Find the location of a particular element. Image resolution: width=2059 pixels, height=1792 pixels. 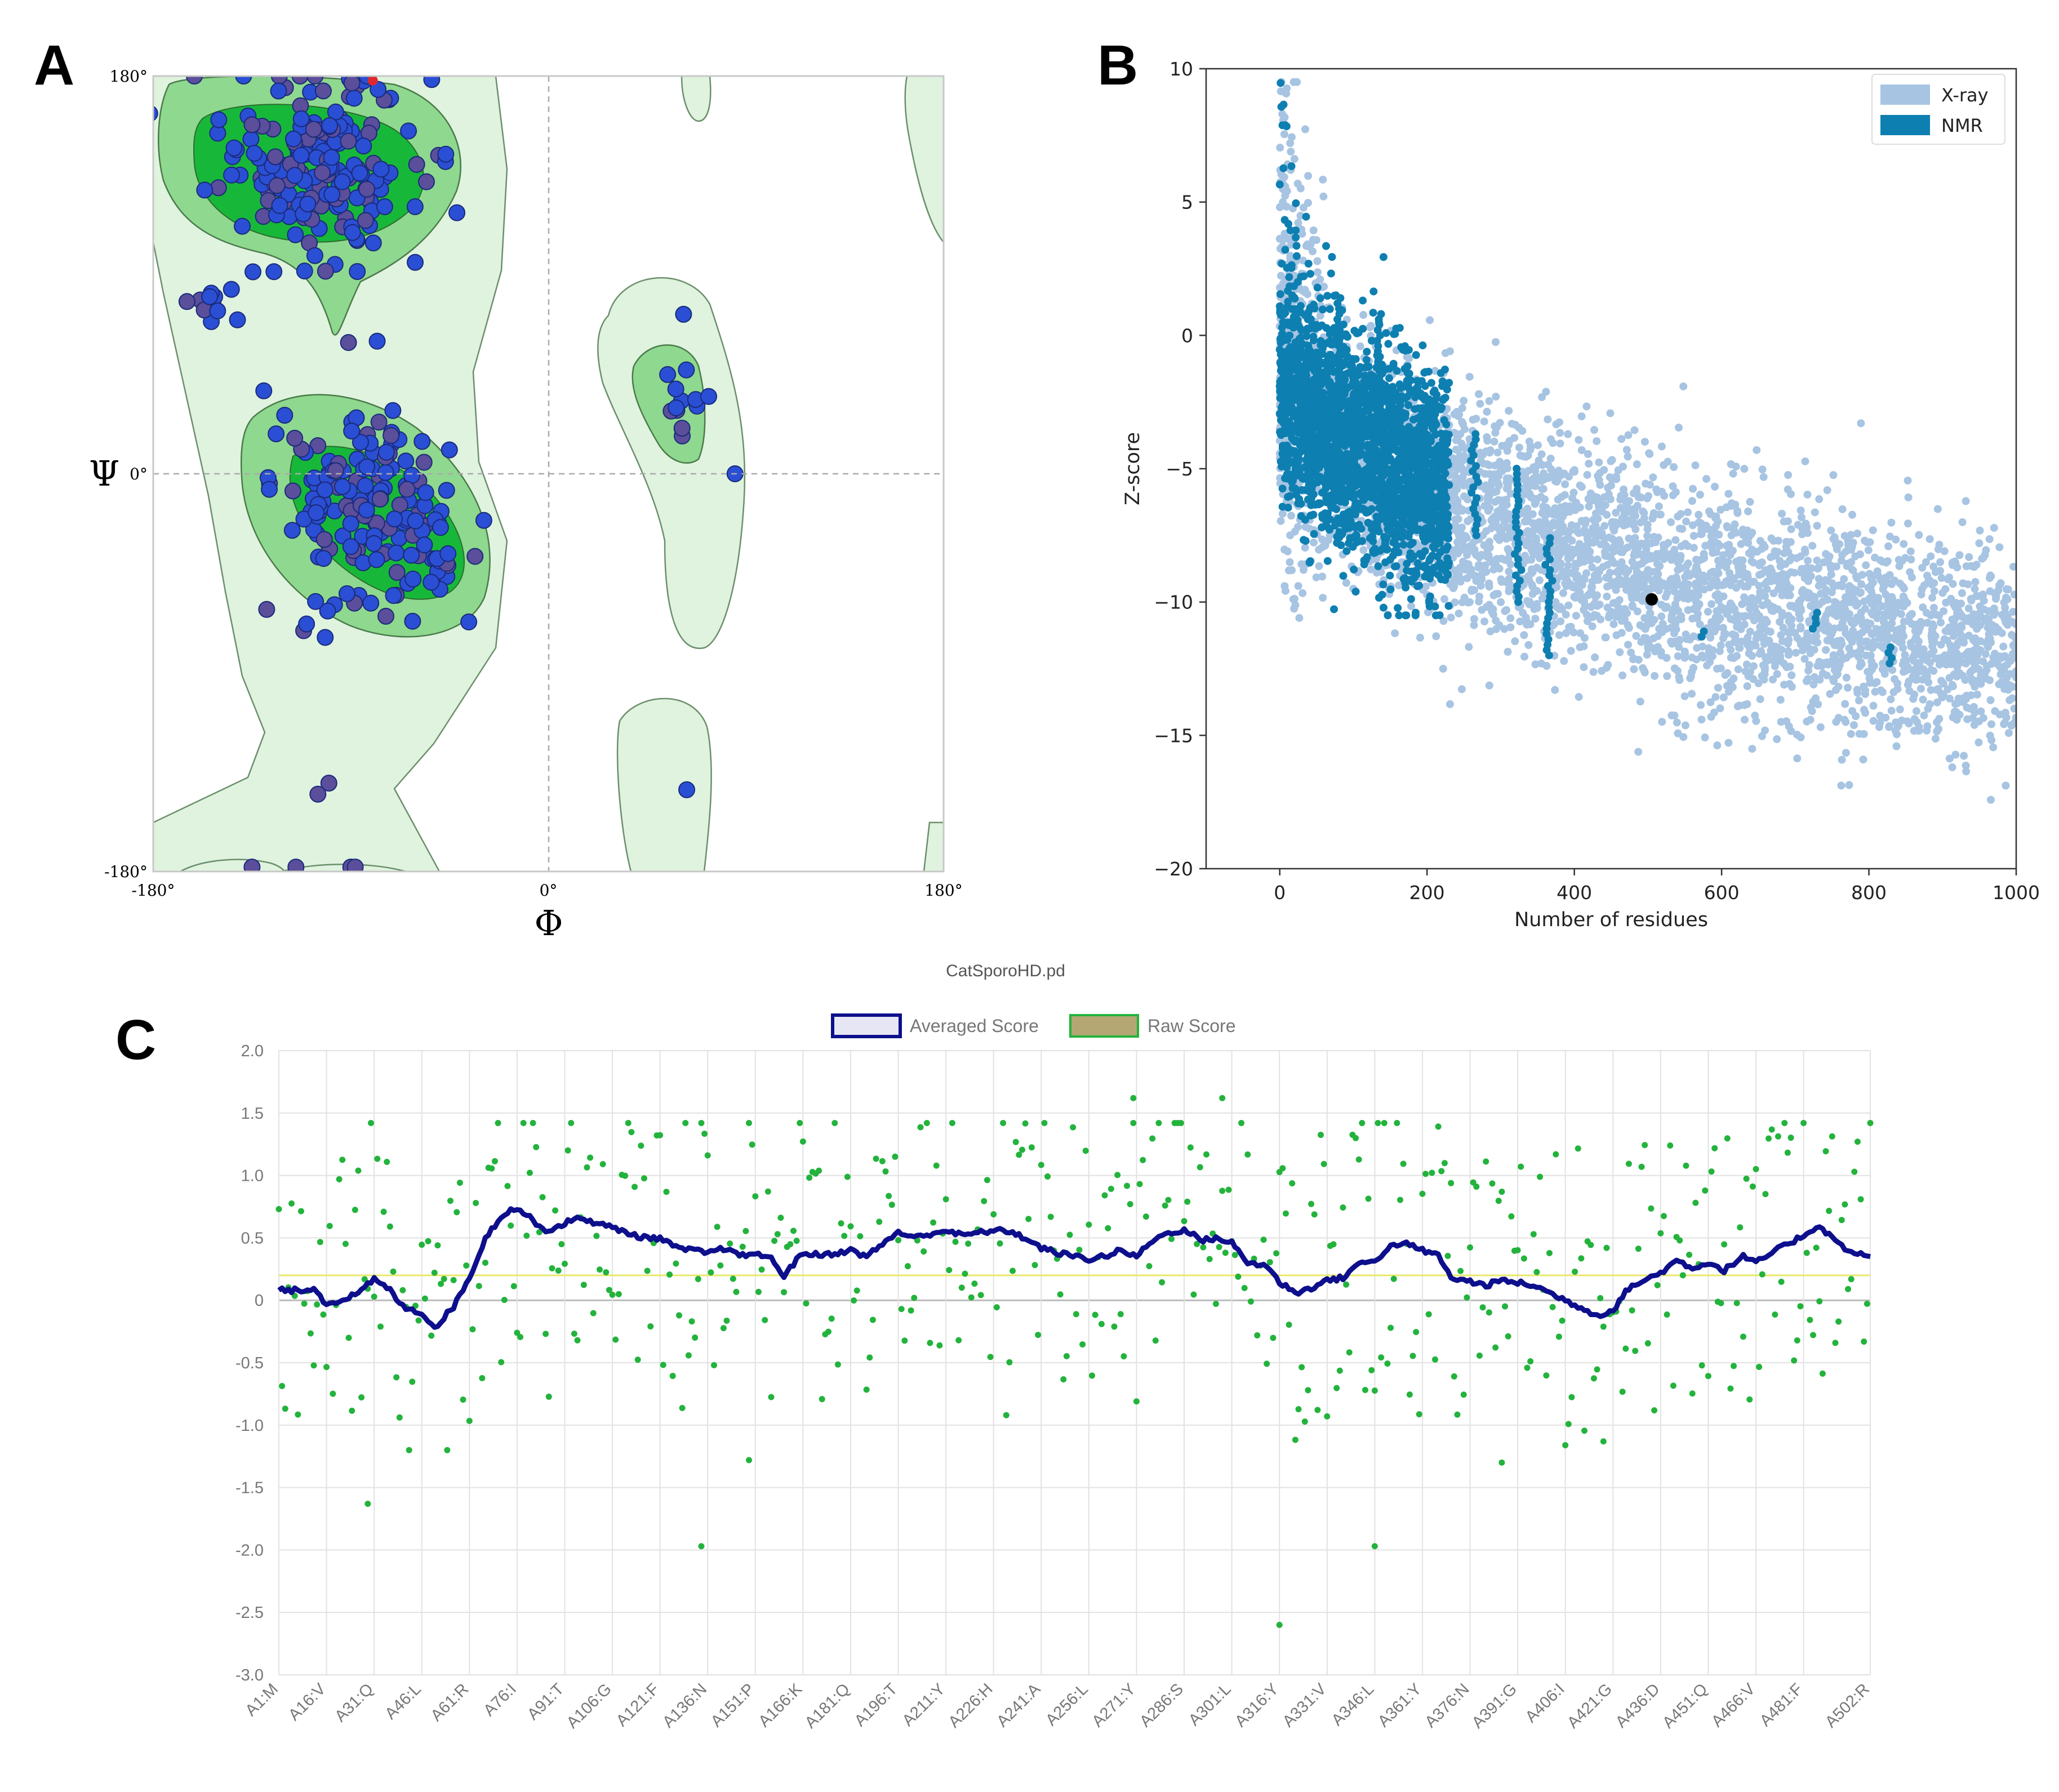

allowed-region-light is located at coordinates (696, 99).